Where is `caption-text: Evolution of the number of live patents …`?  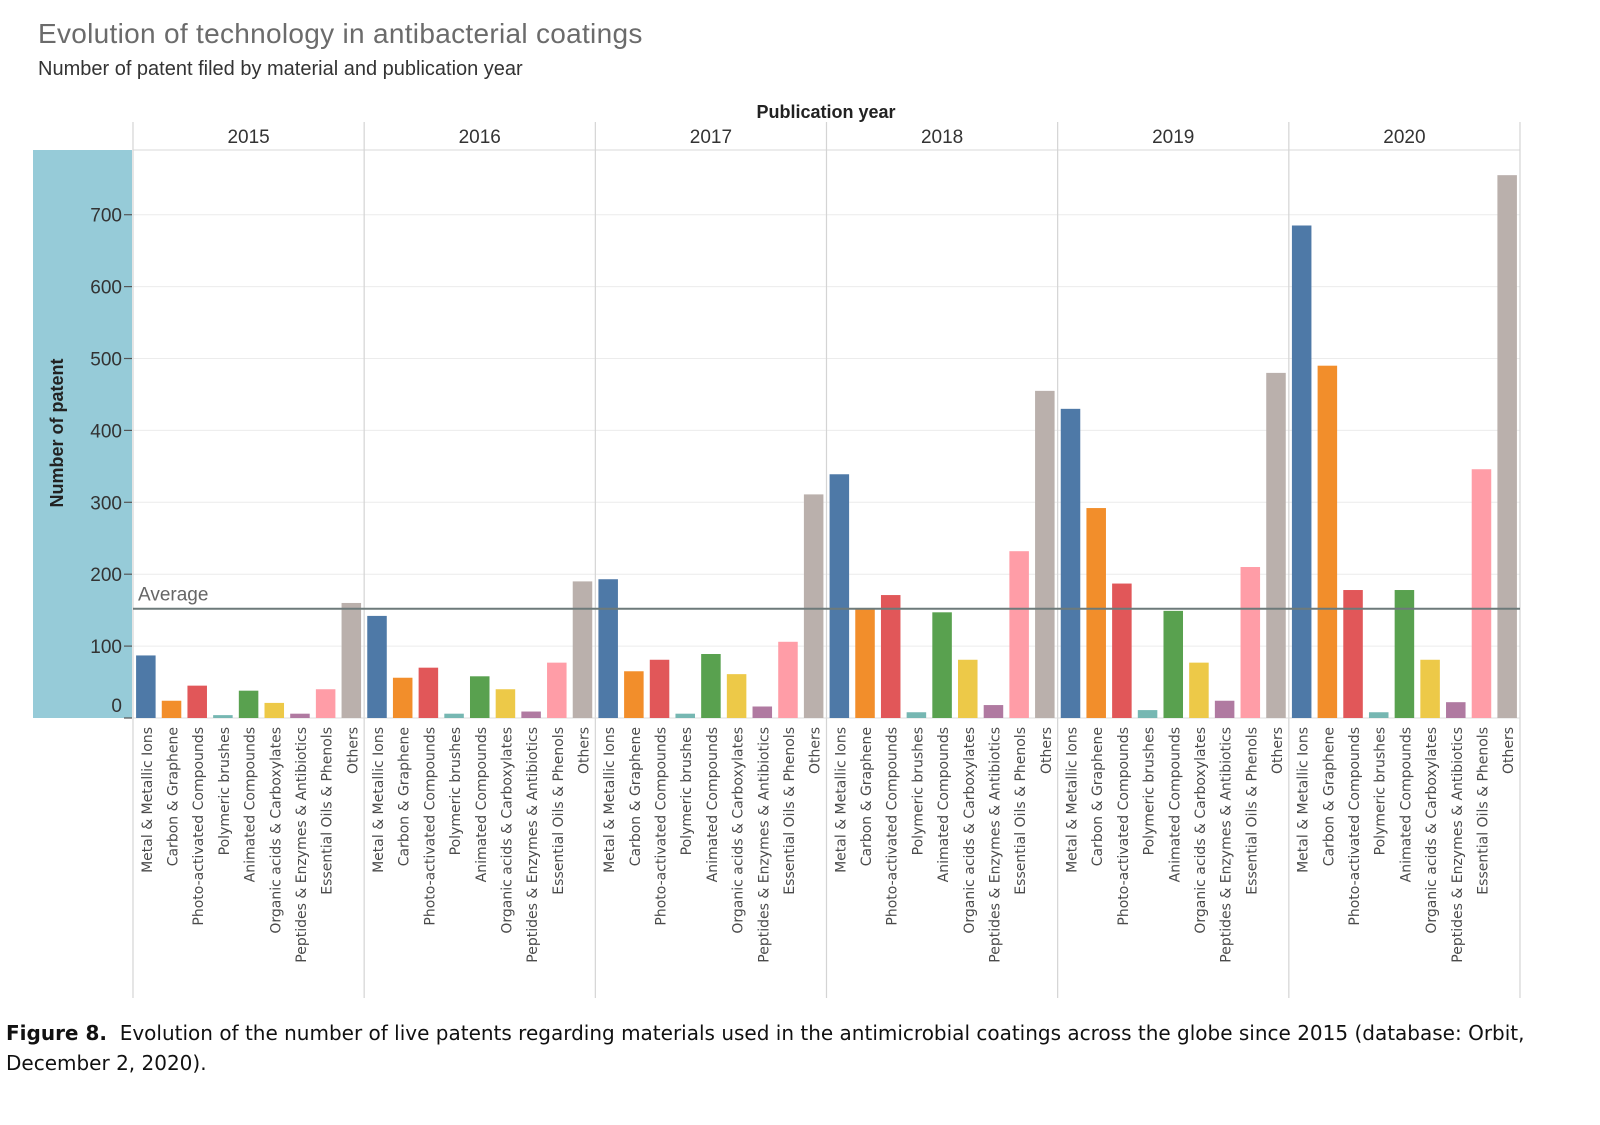
caption-text: Evolution of the number of live patents … is located at coordinates (765, 1048).